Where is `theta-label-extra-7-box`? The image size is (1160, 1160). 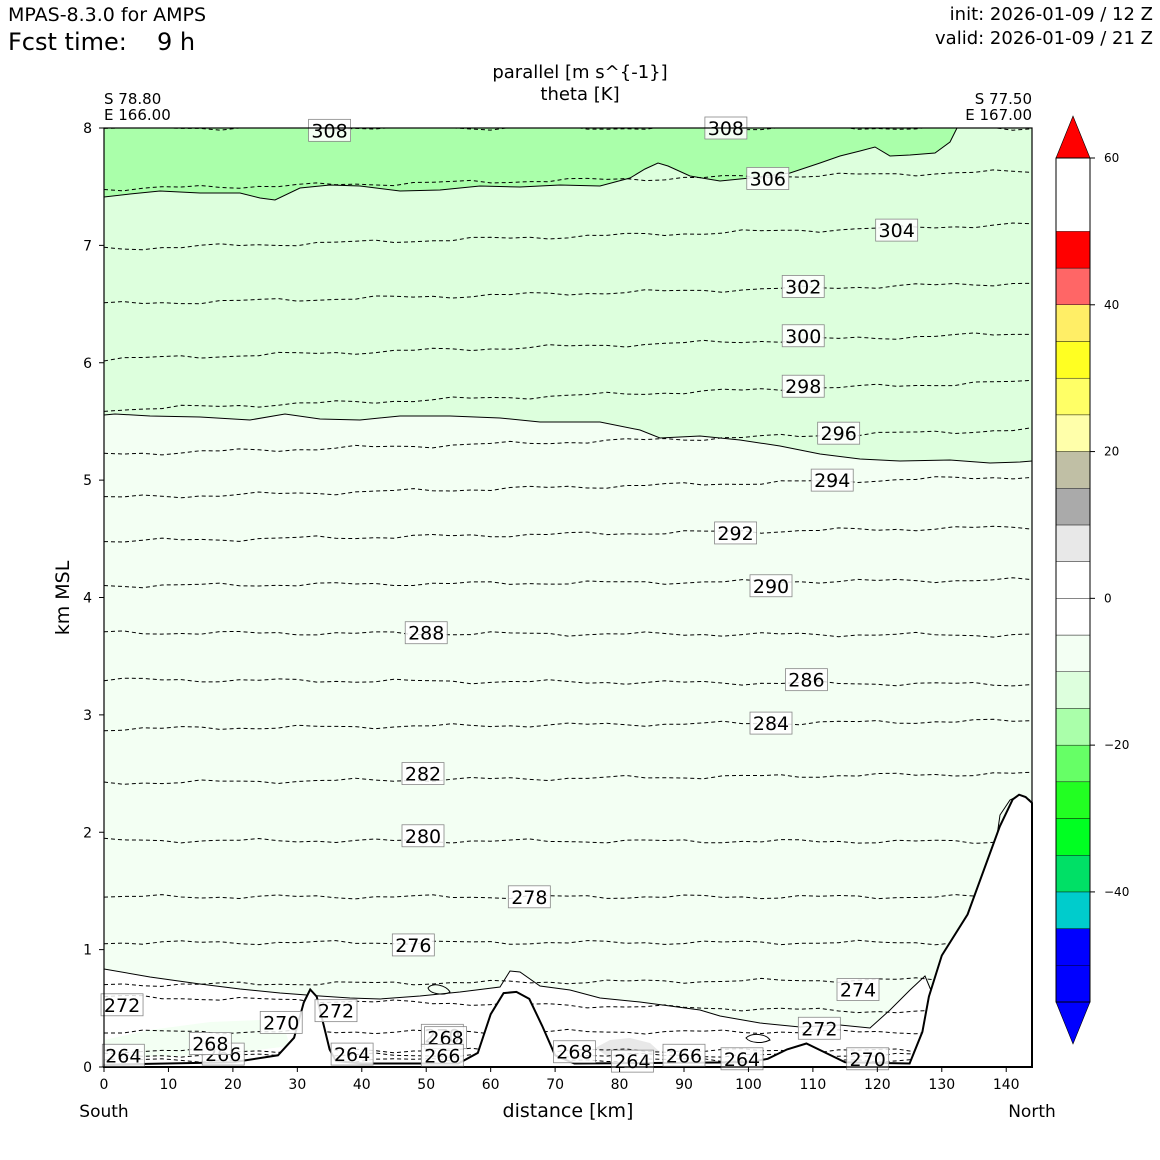 theta-label-extra-7-box is located at coordinates (684, 1055).